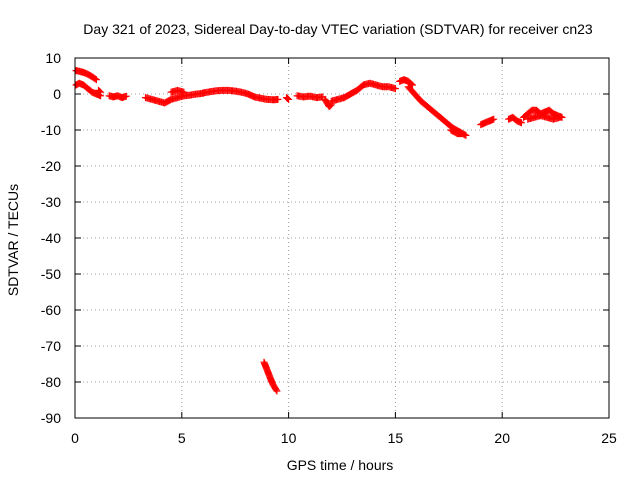  What do you see at coordinates (51, 166) in the screenshot?
I see `y-tick-label: -20` at bounding box center [51, 166].